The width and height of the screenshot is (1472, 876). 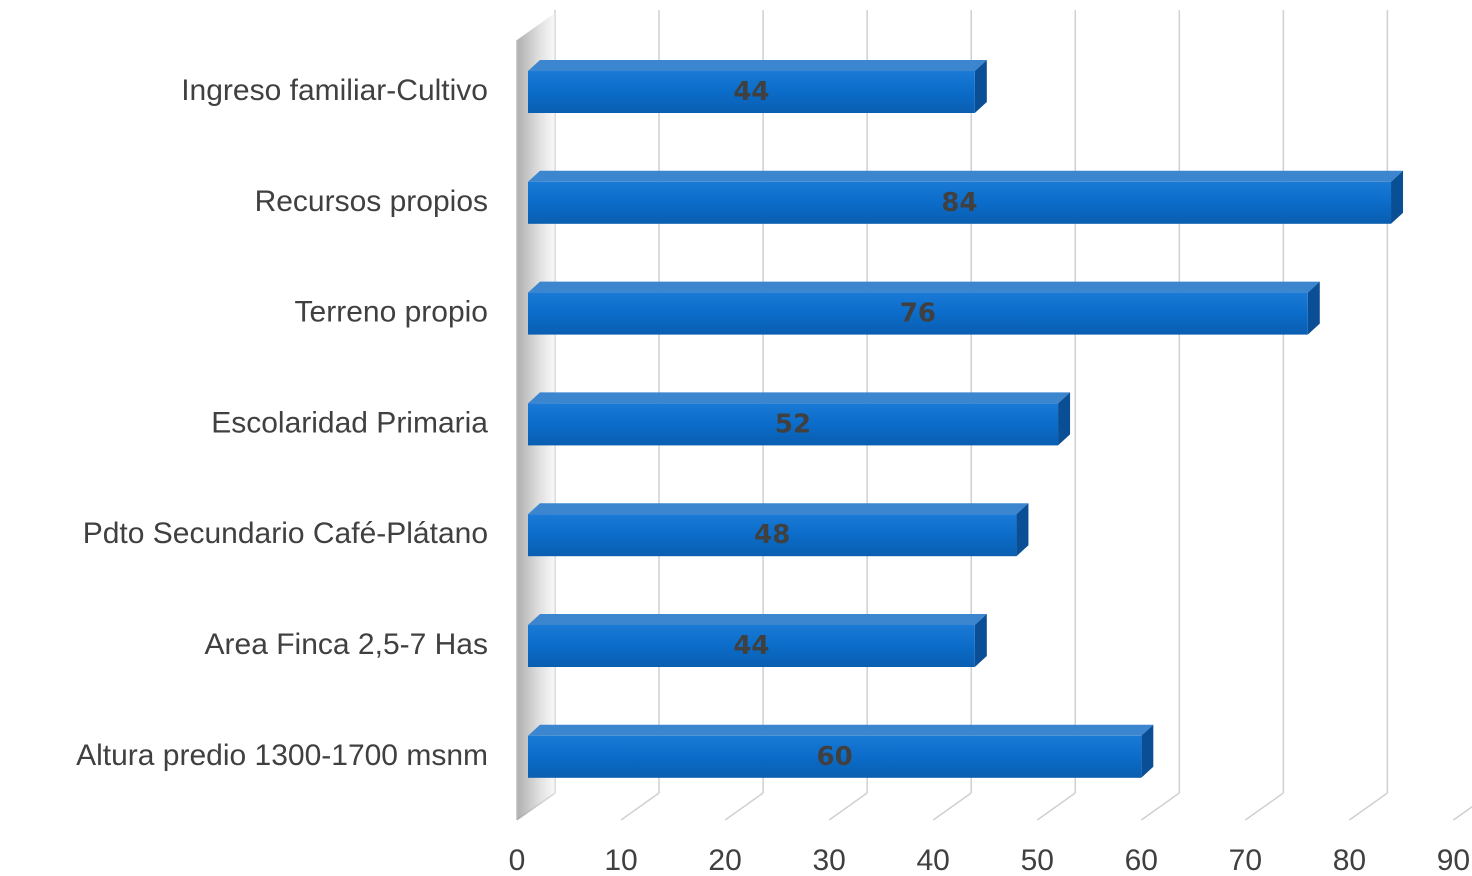 I want to click on category-label: Altura predio 1300-1700 msnm, so click(x=282, y=755).